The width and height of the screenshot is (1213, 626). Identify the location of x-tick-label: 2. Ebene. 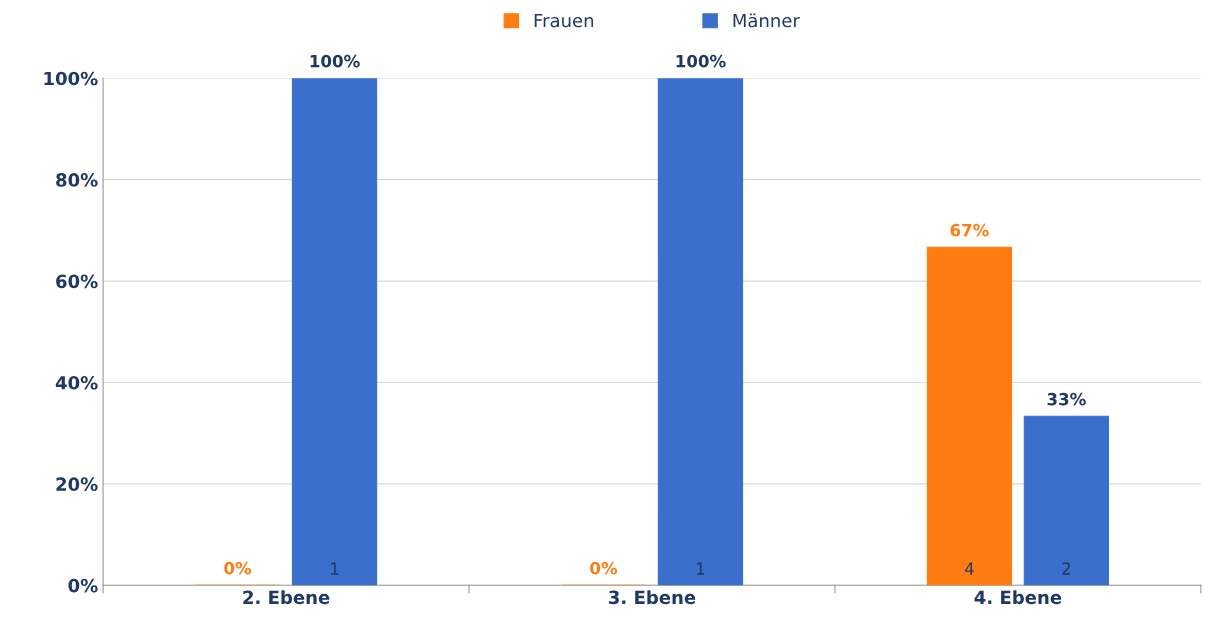
(286, 597).